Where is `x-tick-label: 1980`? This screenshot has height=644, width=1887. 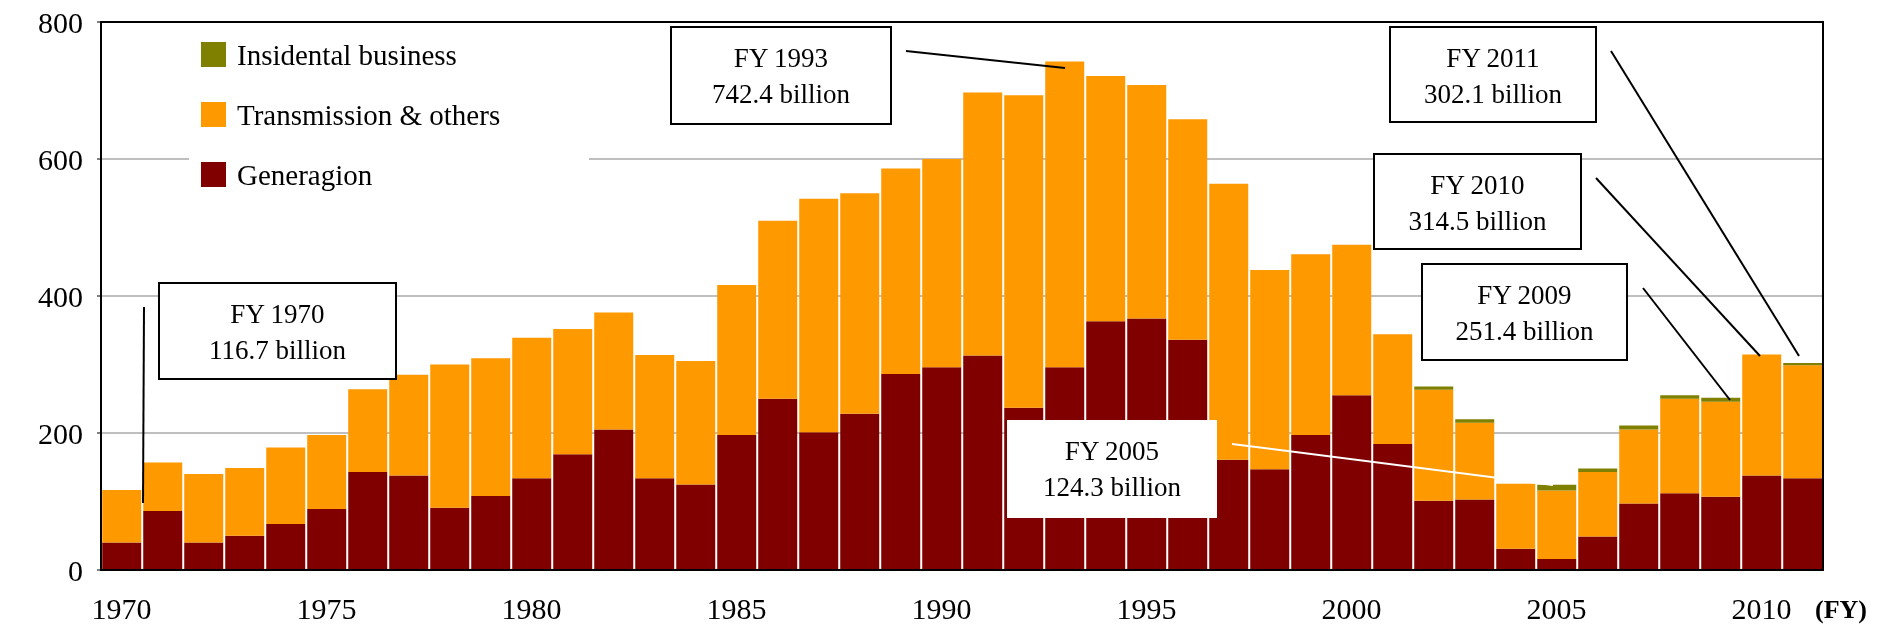
x-tick-label: 1980 is located at coordinates (531, 609).